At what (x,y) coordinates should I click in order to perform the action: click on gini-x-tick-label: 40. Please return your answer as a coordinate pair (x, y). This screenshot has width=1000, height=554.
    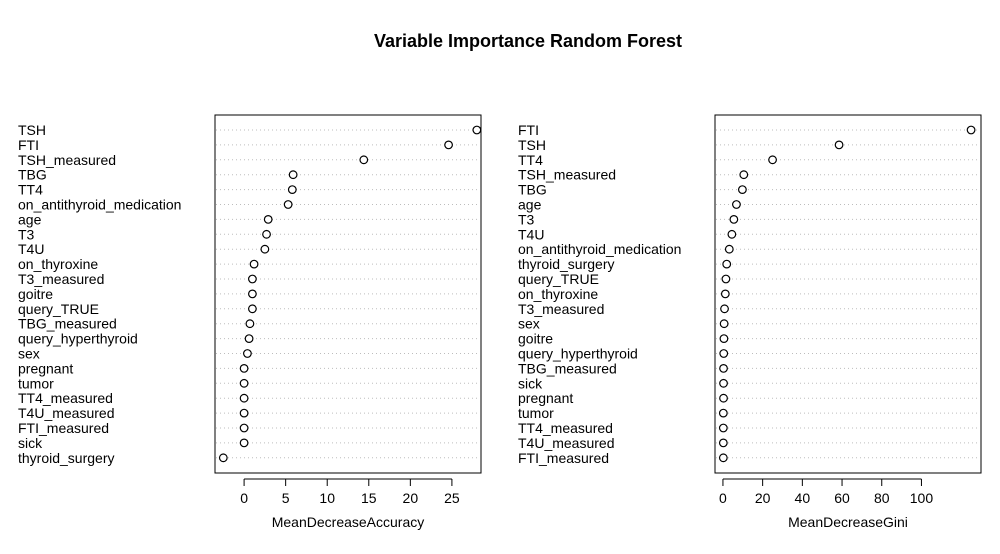
    Looking at the image, I should click on (803, 498).